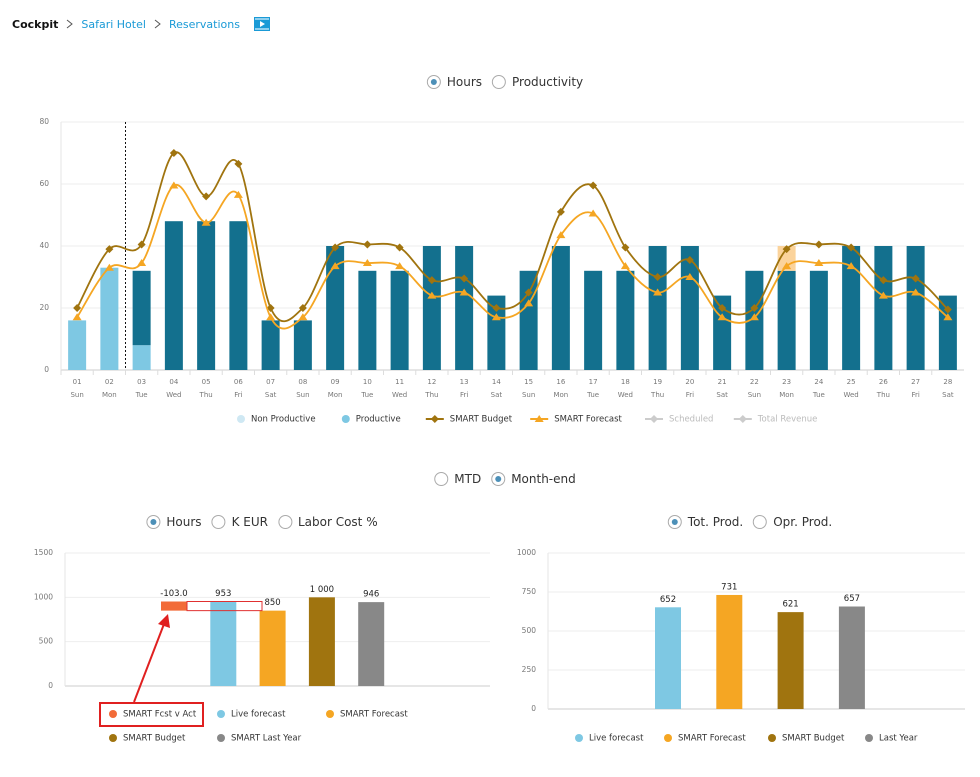 This screenshot has width=980, height=777. I want to click on x-tick-label: 09, so click(335, 382).